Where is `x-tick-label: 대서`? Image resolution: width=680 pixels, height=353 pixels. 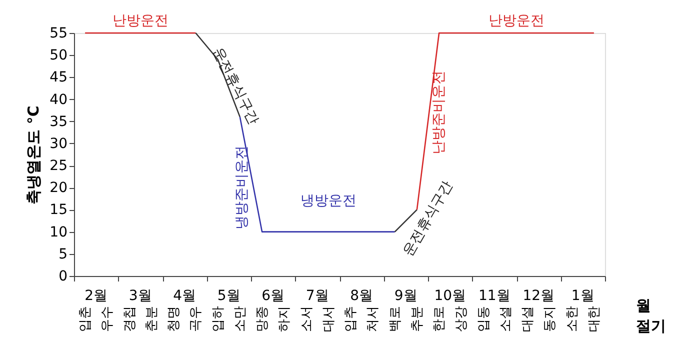
x-tick-label: 대서 is located at coordinates (328, 319).